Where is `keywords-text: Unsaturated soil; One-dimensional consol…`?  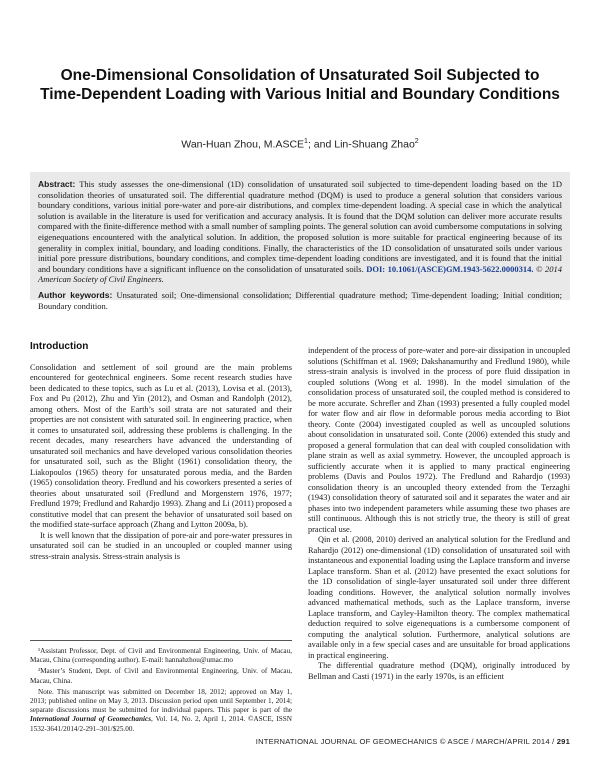 keywords-text: Unsaturated soil; One-dimensional consol… is located at coordinates (300, 300).